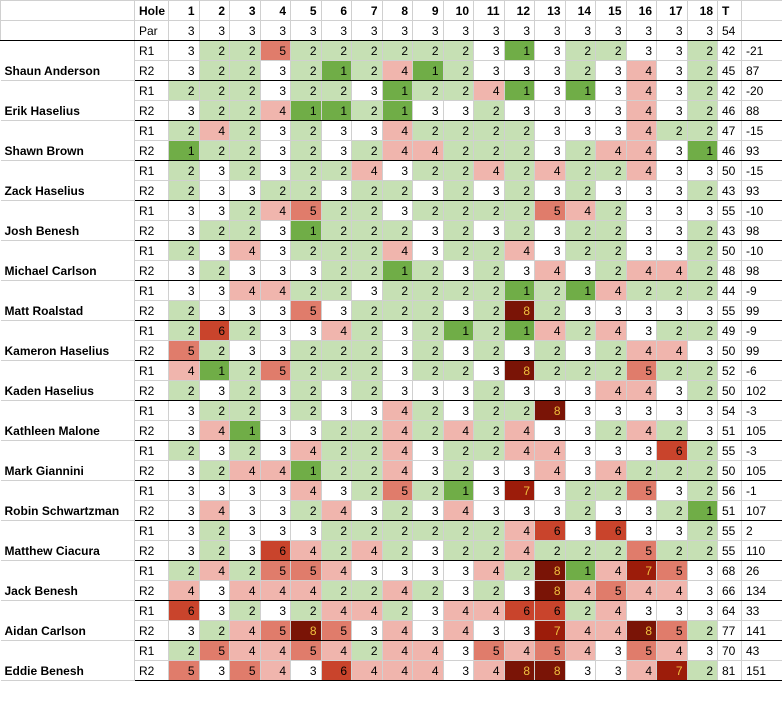 This screenshot has height=715, width=782. Describe the element at coordinates (391, 260) in the screenshot. I see `player-round-row: Michael Carlson R1 2 3 4 3 2 2 2 4 3 2 2 4 3 2 2 3 3 2 50 -10` at that location.